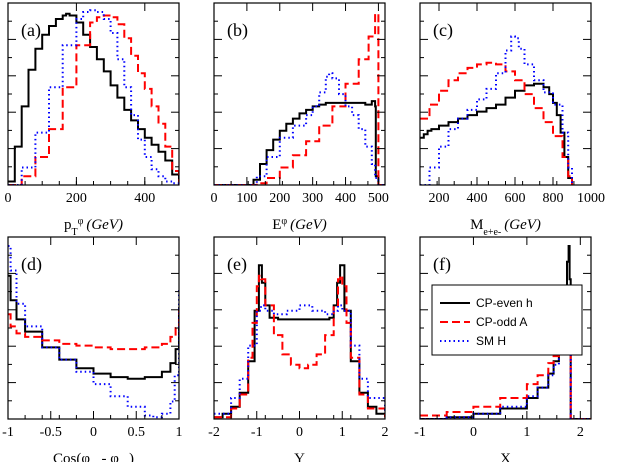 The height and width of the screenshot is (462, 618). I want to click on panel-b: 0 100 200 300 400 500 (b) Eφ (GeV), so click(300, 118).